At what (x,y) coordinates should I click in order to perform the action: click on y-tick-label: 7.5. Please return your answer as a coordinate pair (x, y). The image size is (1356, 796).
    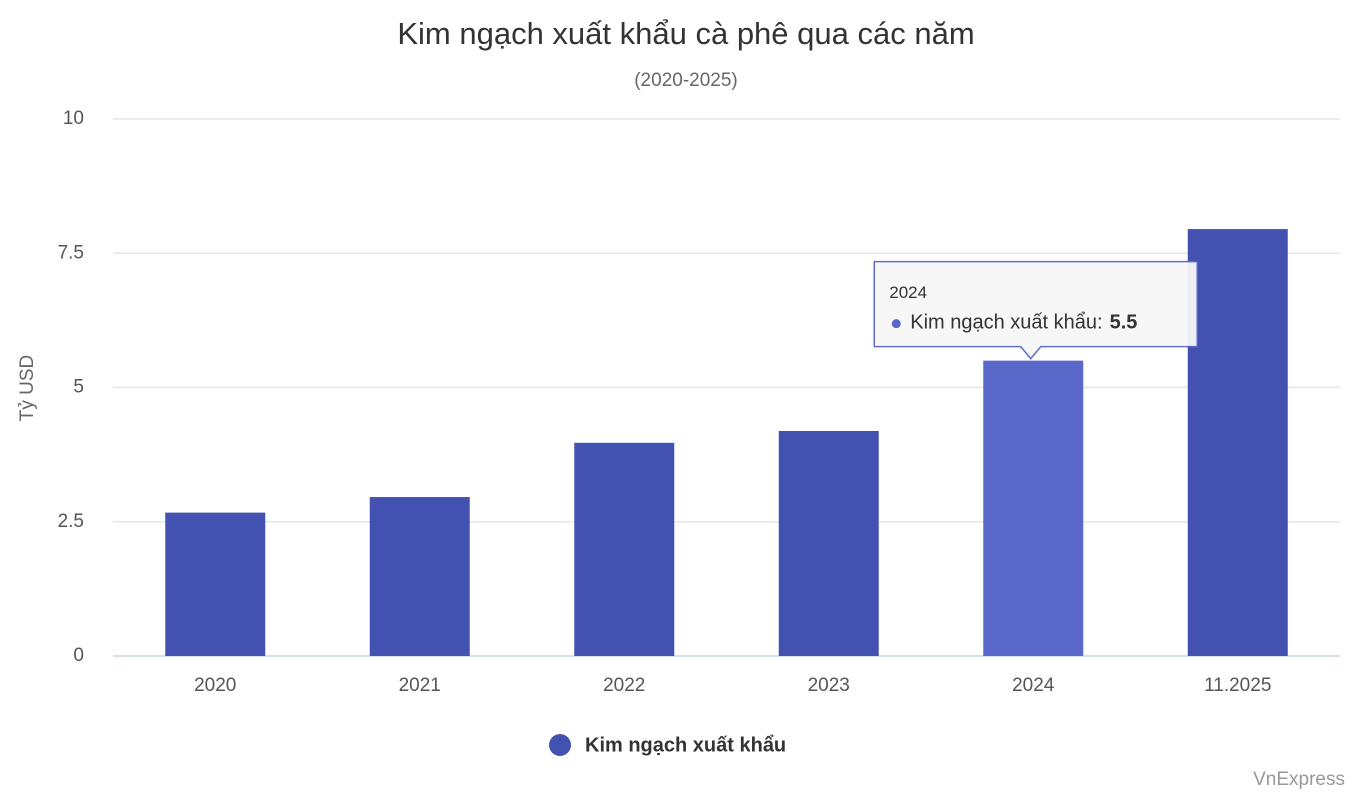
    Looking at the image, I should click on (71, 252).